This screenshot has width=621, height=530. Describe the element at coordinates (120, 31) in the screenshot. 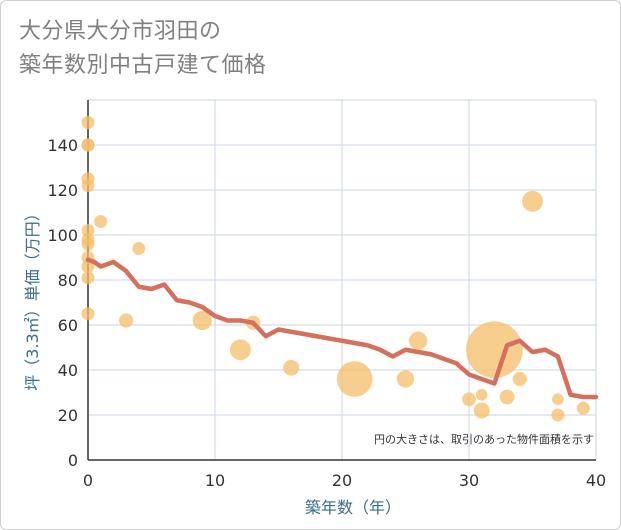

I see `chart-title-line1: 大分県大分市羽田の` at that location.